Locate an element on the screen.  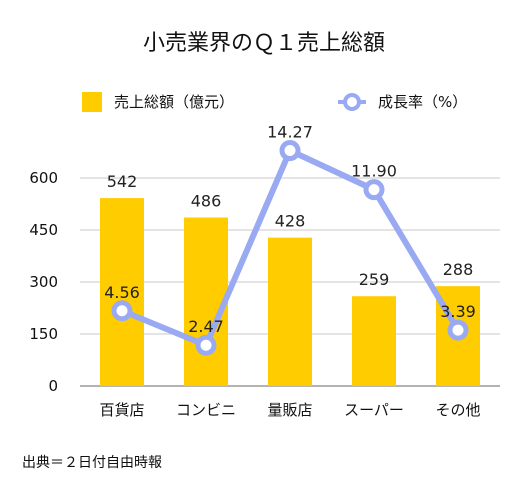
x-category-label: 百貨店 is located at coordinates (121, 410).